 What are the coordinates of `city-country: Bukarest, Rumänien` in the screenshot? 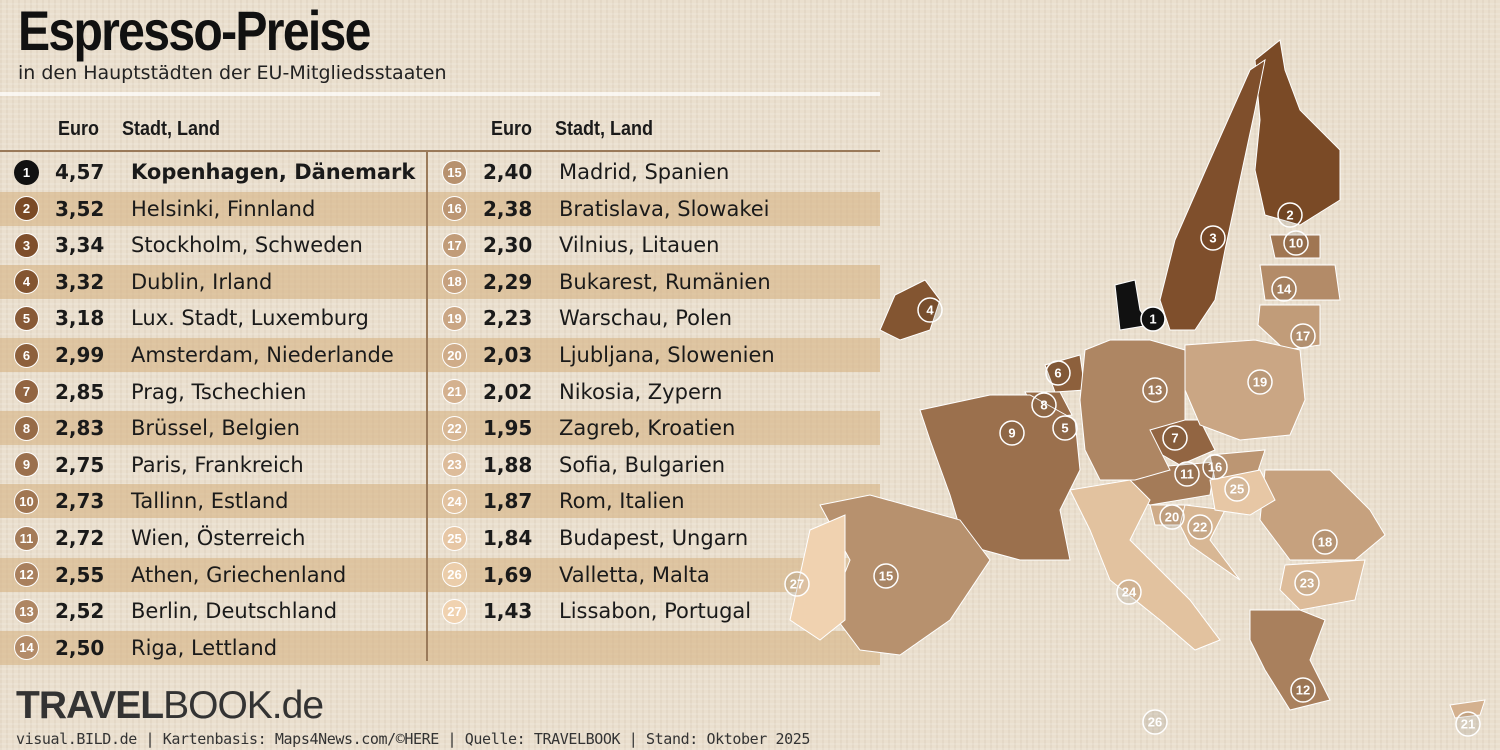 It's located at (665, 281).